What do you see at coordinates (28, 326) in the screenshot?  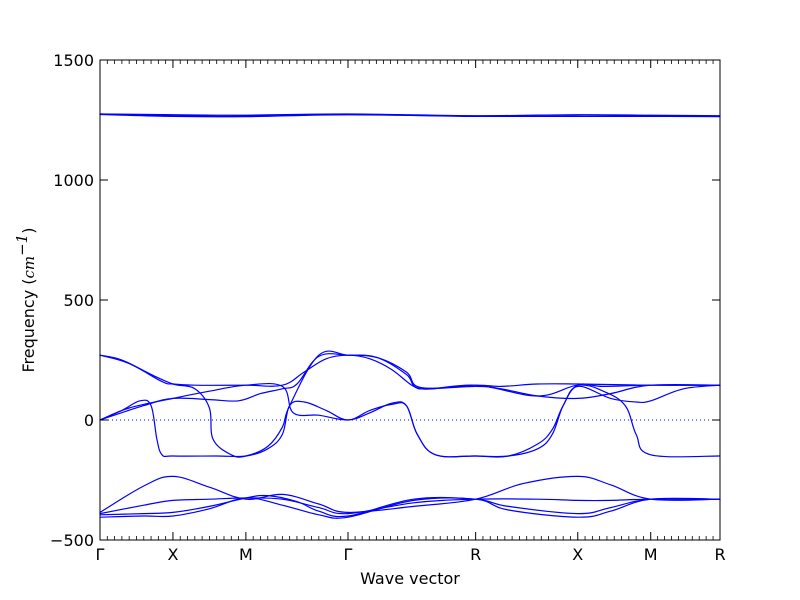 I see `y-axis-label-prefix: Frequency (` at bounding box center [28, 326].